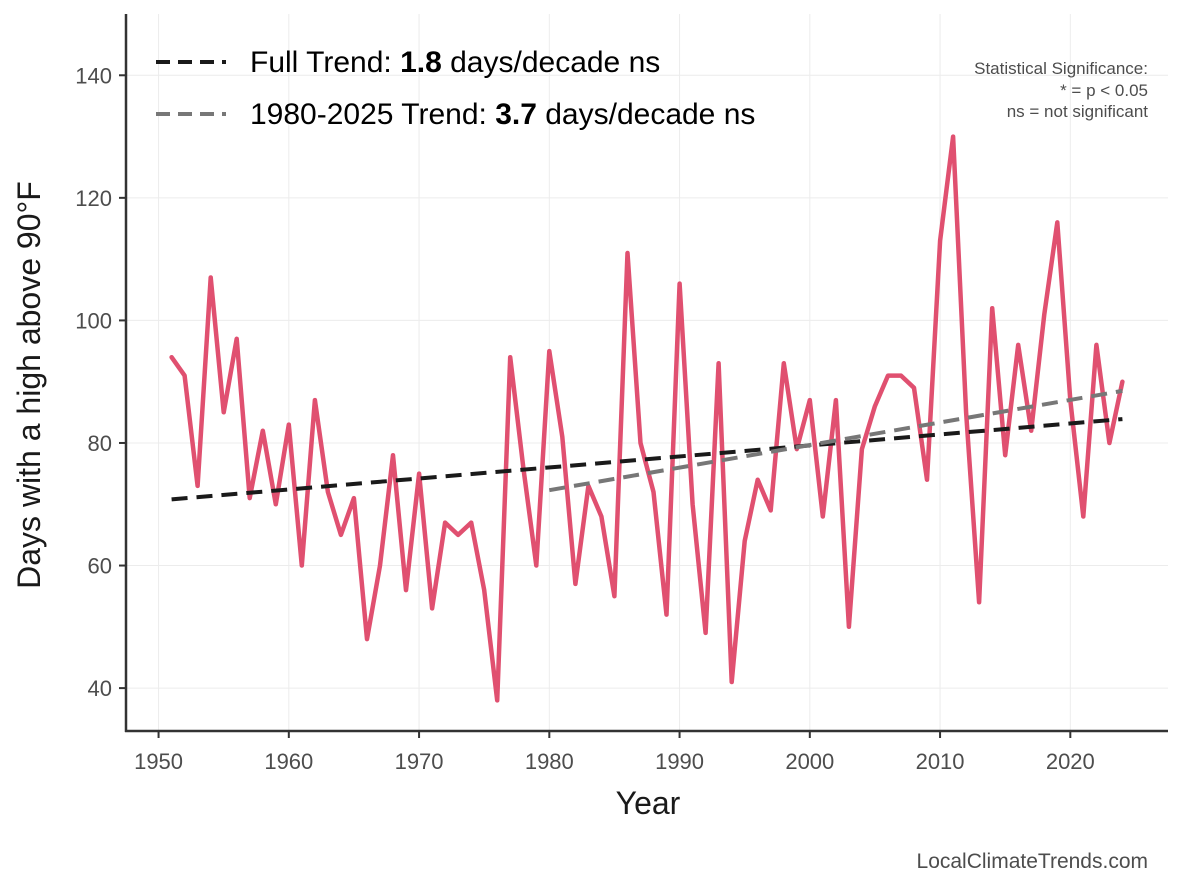 The image size is (1184, 889). I want to click on x-tick-label: 1970, so click(419, 761).